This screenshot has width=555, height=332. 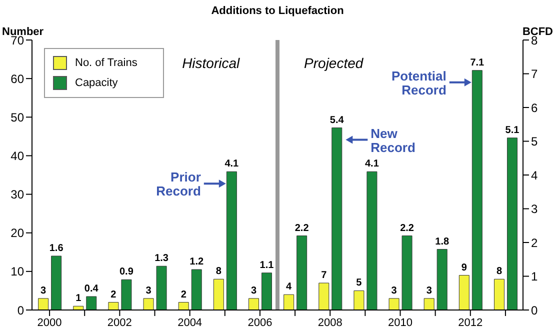 What do you see at coordinates (393, 140) in the screenshot?
I see `annotation: New Record` at bounding box center [393, 140].